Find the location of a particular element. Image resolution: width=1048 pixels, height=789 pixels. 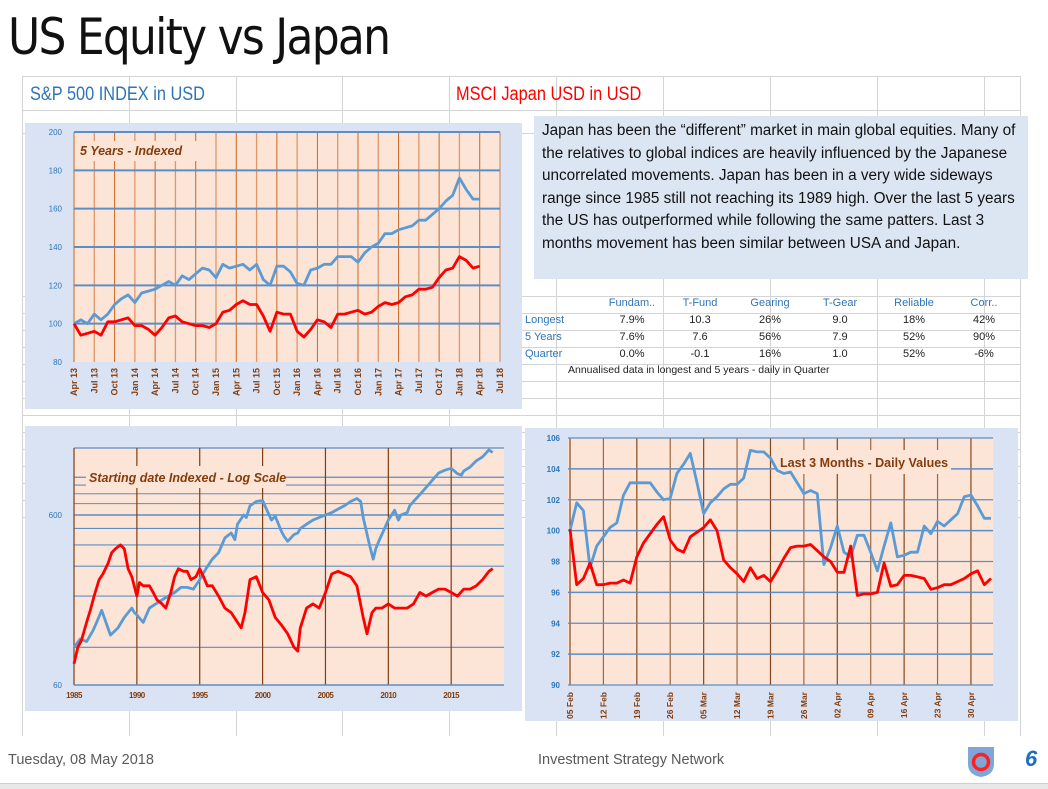

y-tick-label: 180 is located at coordinates (56, 170).